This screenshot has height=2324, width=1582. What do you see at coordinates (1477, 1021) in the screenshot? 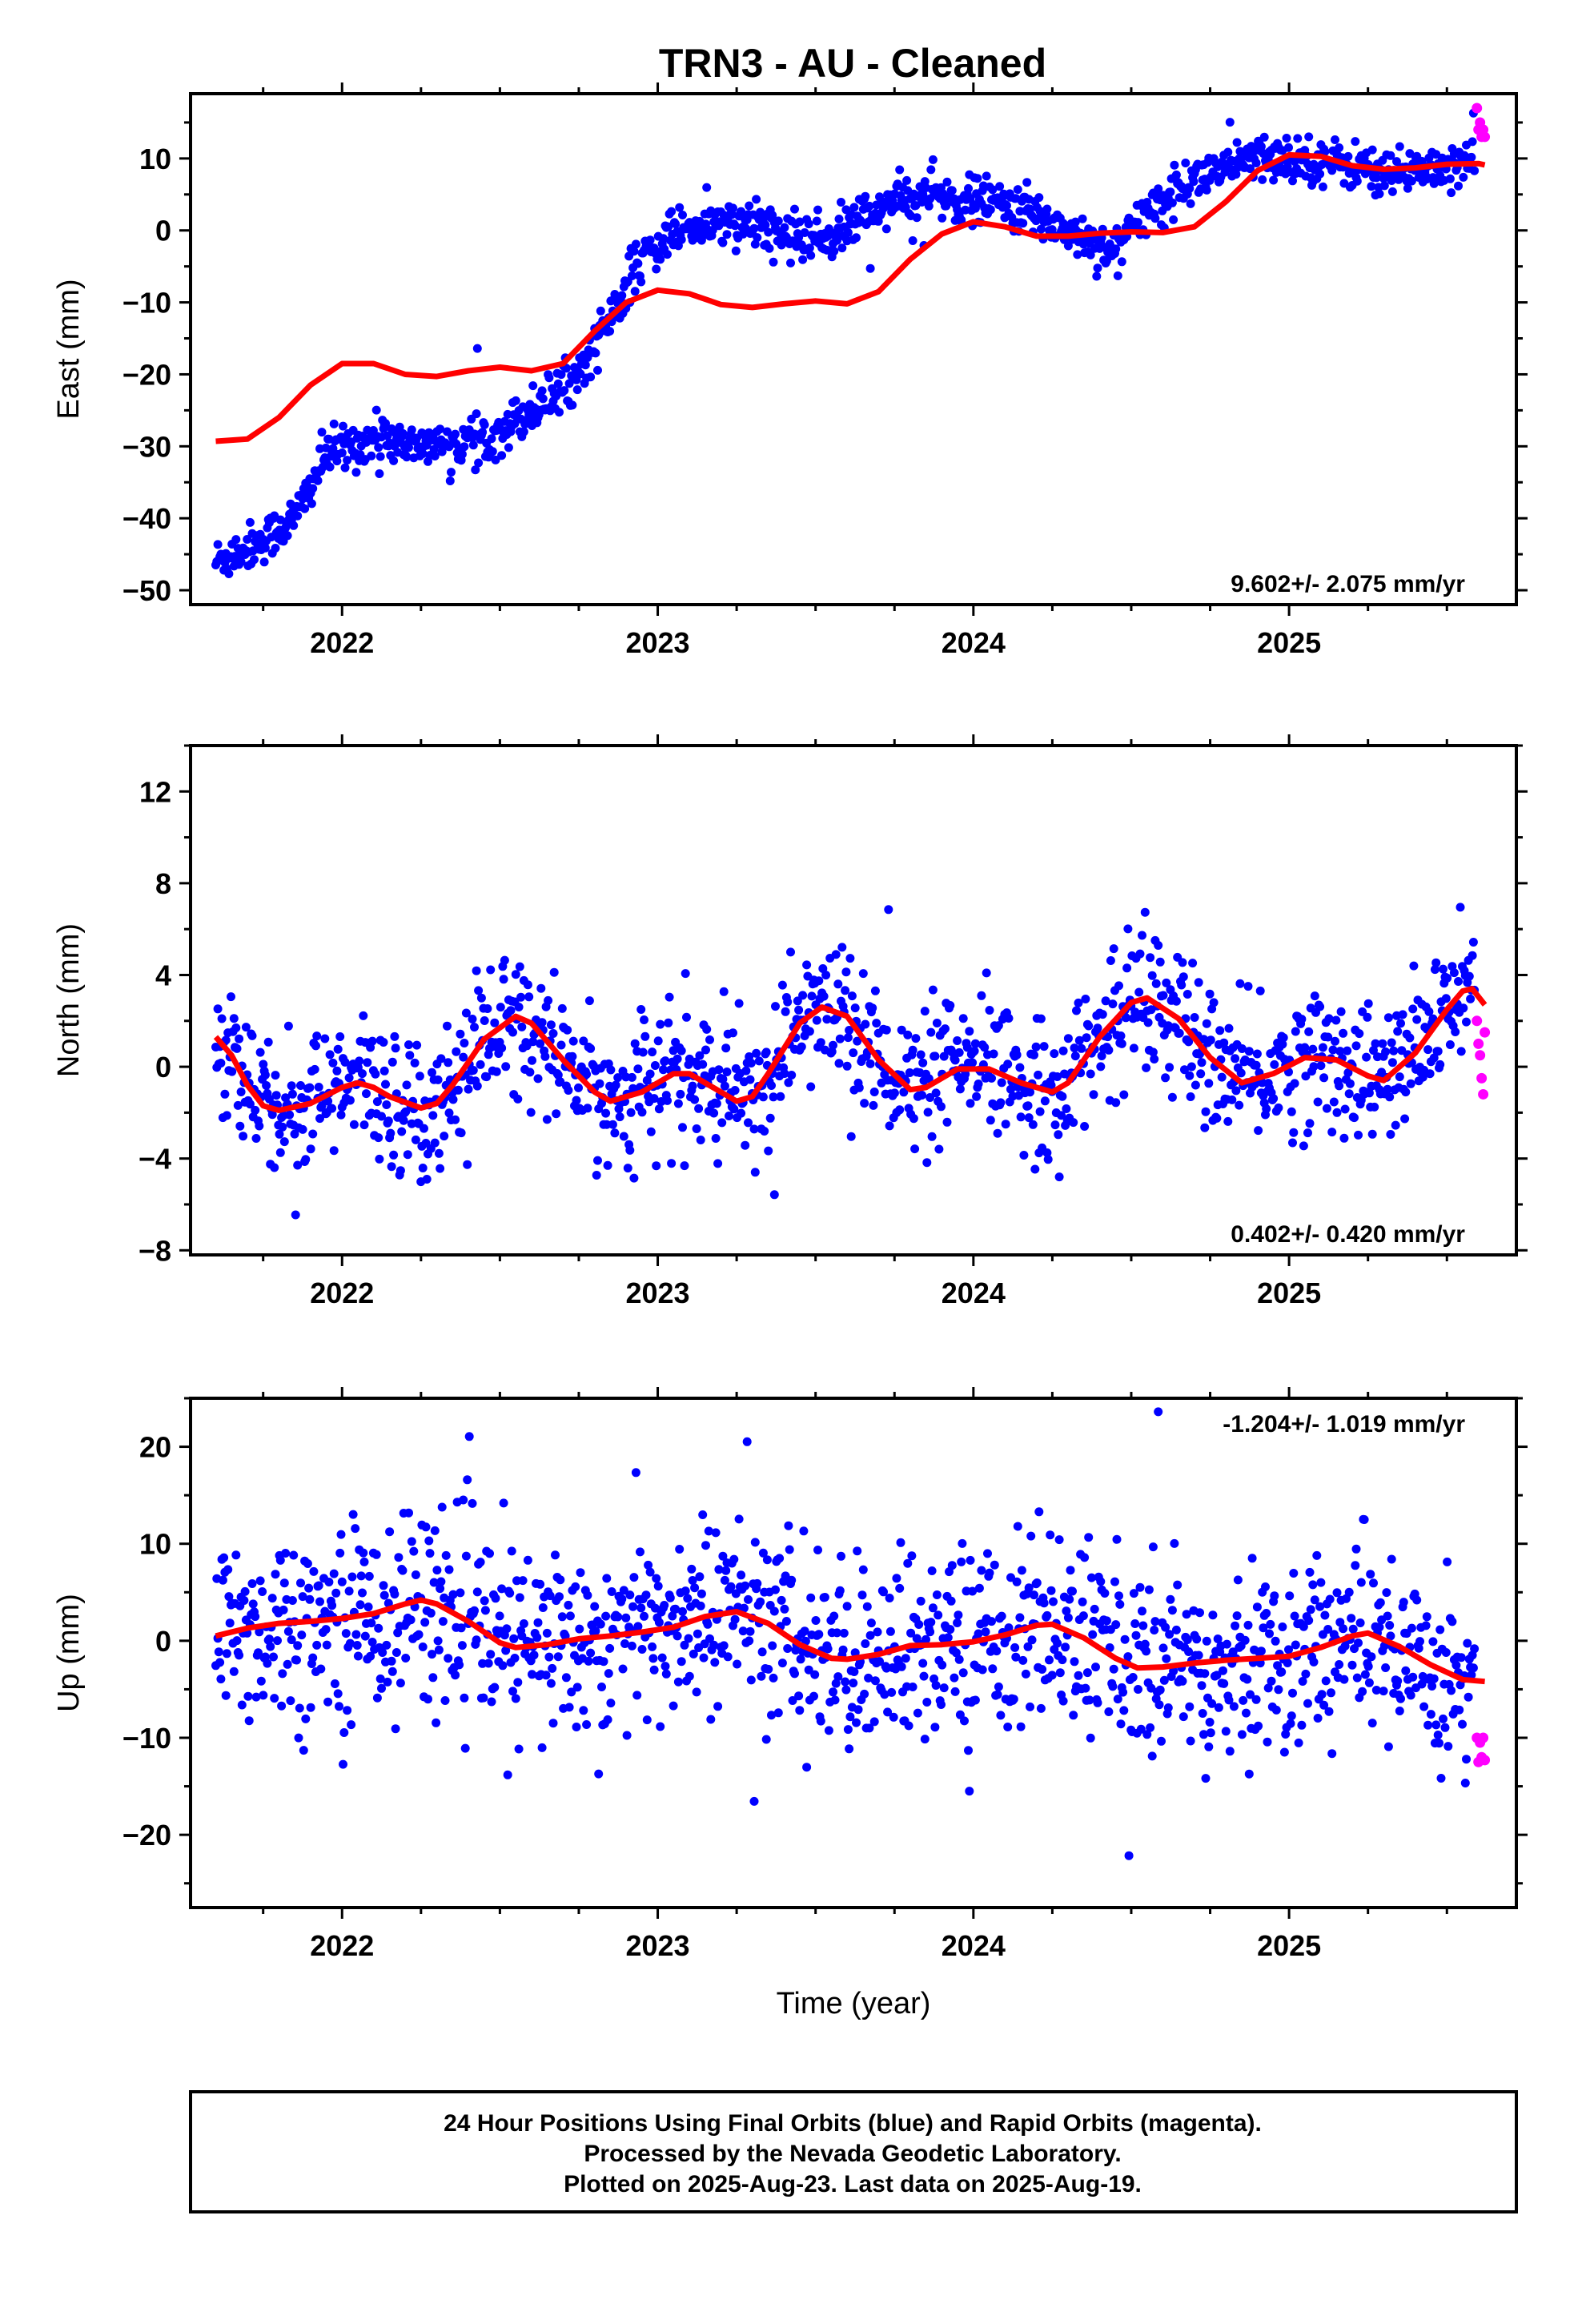
I see `rapid-orbit-point` at bounding box center [1477, 1021].